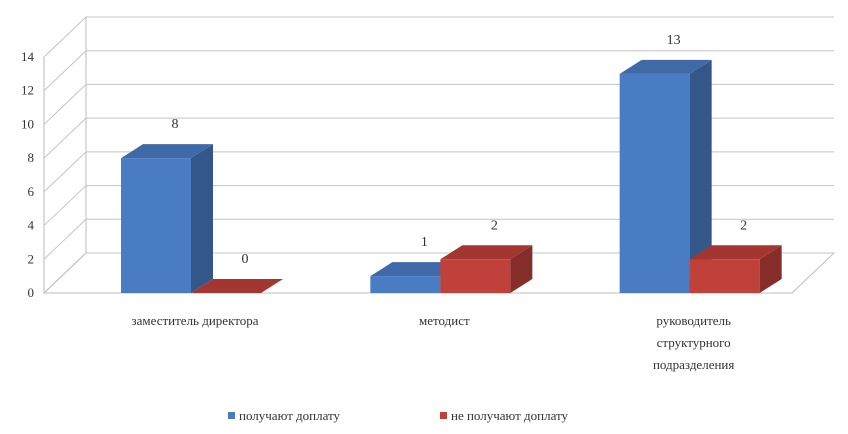  Describe the element at coordinates (693, 342) in the screenshot. I see `category-label: руководитель структурного подразделения` at that location.